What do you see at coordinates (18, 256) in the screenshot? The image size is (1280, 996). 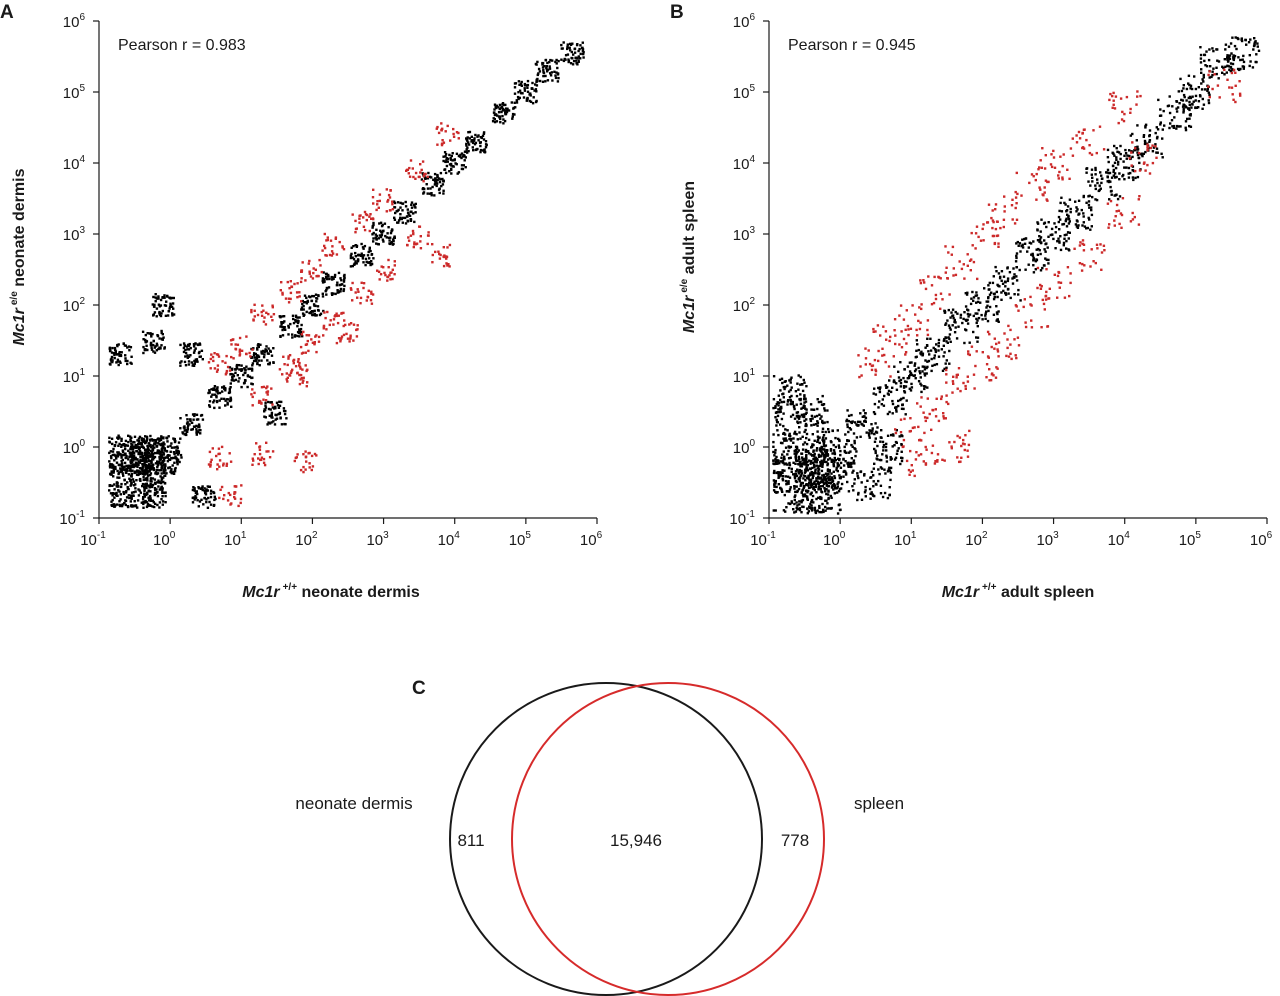 I see `panel-a-y-axis-title: Mc1re/e neonate dermis` at bounding box center [18, 256].